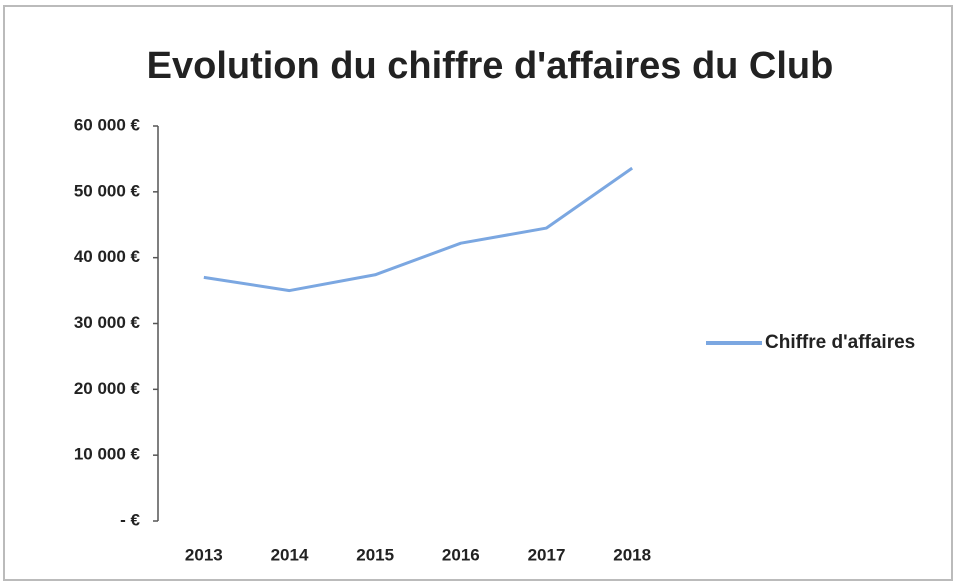 The image size is (956, 585). Describe the element at coordinates (632, 554) in the screenshot. I see `x-tick-label: 2018` at that location.